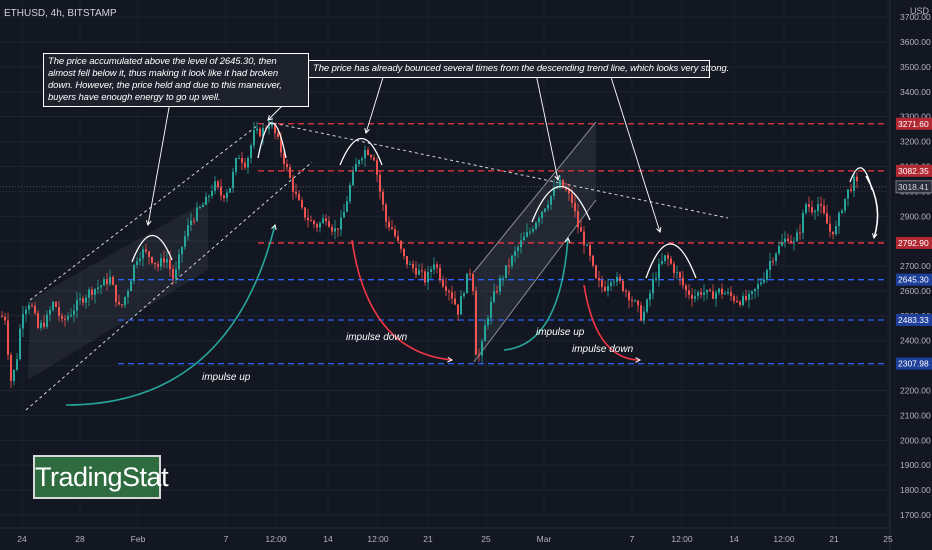 This screenshot has width=932, height=550. What do you see at coordinates (915, 266) in the screenshot?
I see `price-tick-label: 2700.00` at bounding box center [915, 266].